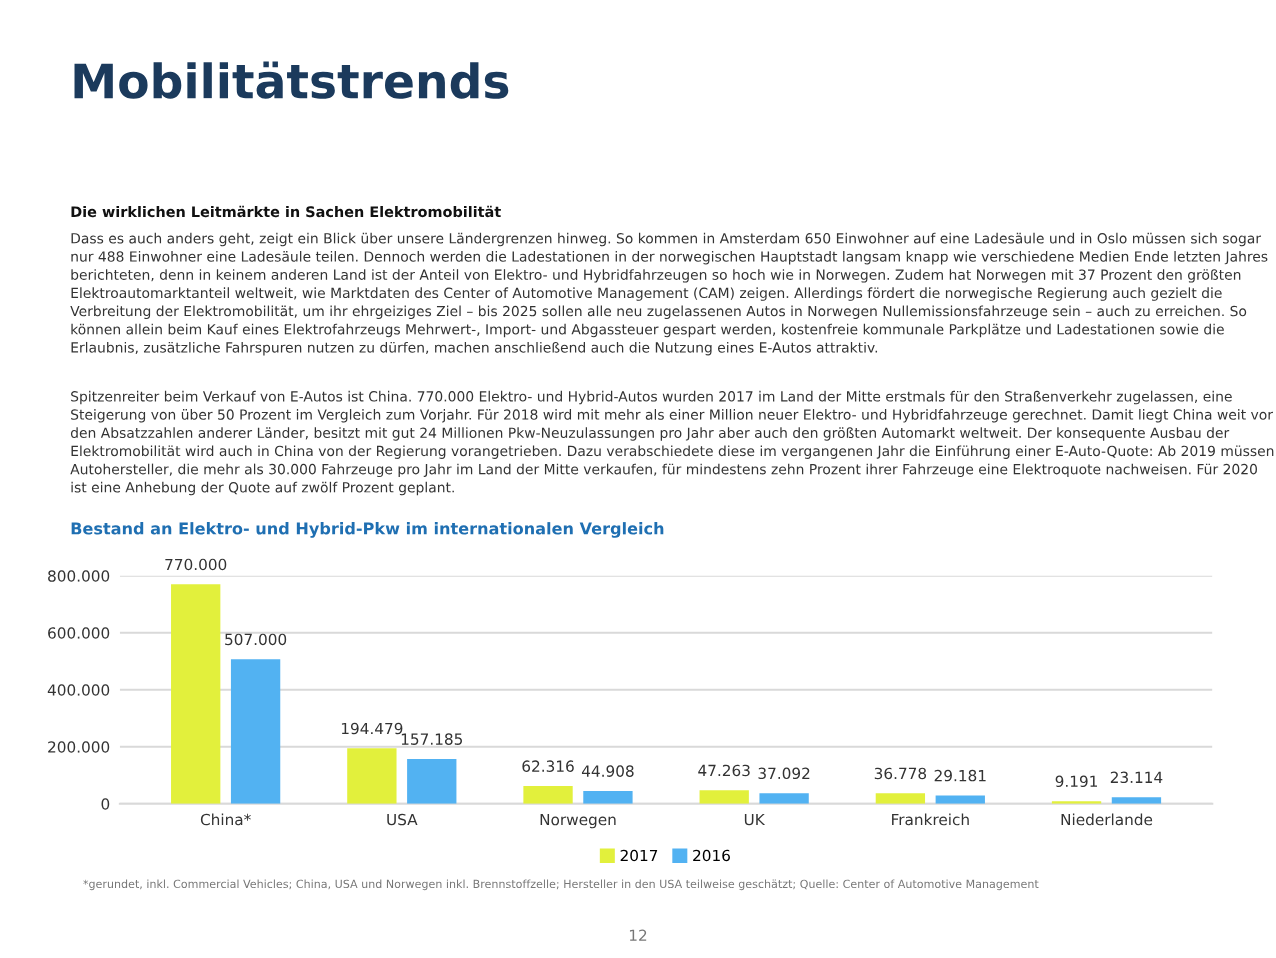 The height and width of the screenshot is (958, 1276). What do you see at coordinates (367, 530) in the screenshot?
I see `chart-subtitle: Bestand an Elektro- und Hybrid-Pkw im internationalen Vergleich` at bounding box center [367, 530].